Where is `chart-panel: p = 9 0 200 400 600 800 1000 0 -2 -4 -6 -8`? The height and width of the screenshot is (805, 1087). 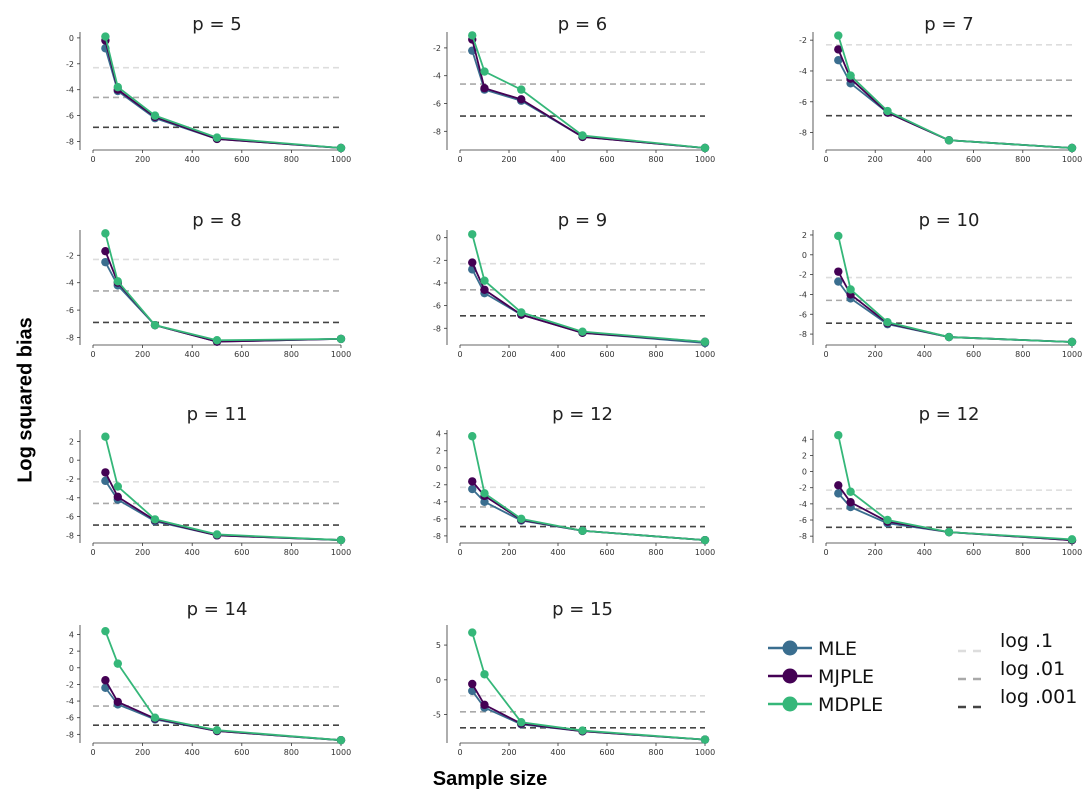
chart-panel: p = 9 0 200 400 600 800 1000 0 -2 -4 -6 -8 is located at coordinates (574, 284).